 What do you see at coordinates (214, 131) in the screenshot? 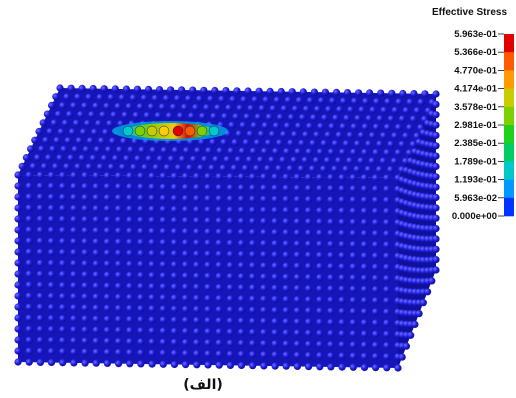
I see `hotspot-particle` at bounding box center [214, 131].